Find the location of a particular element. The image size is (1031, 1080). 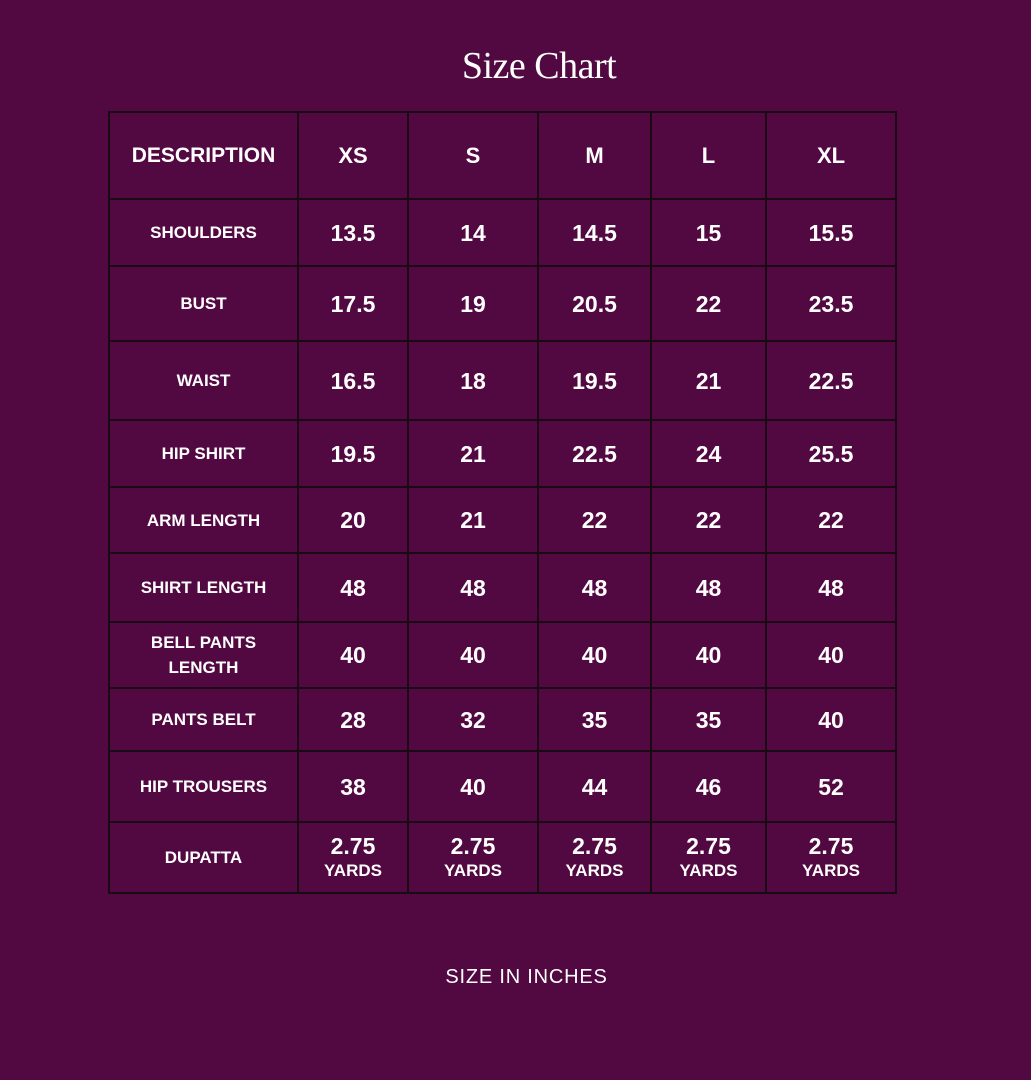

size-value: 52 is located at coordinates (831, 786).